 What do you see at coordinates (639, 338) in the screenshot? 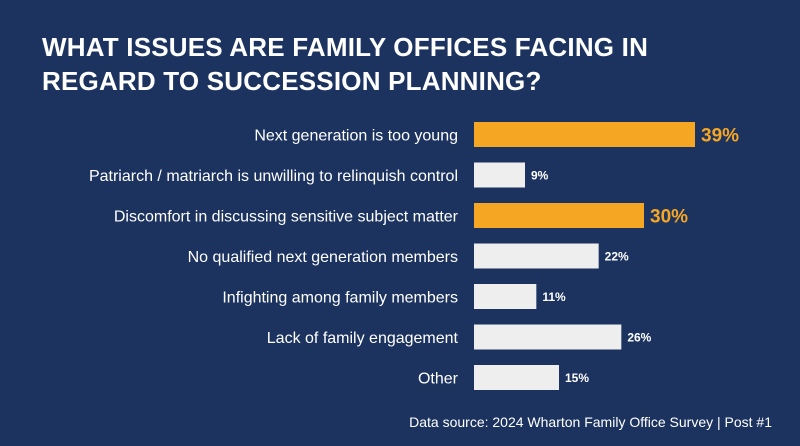
I see `value-label: 26%` at bounding box center [639, 338].